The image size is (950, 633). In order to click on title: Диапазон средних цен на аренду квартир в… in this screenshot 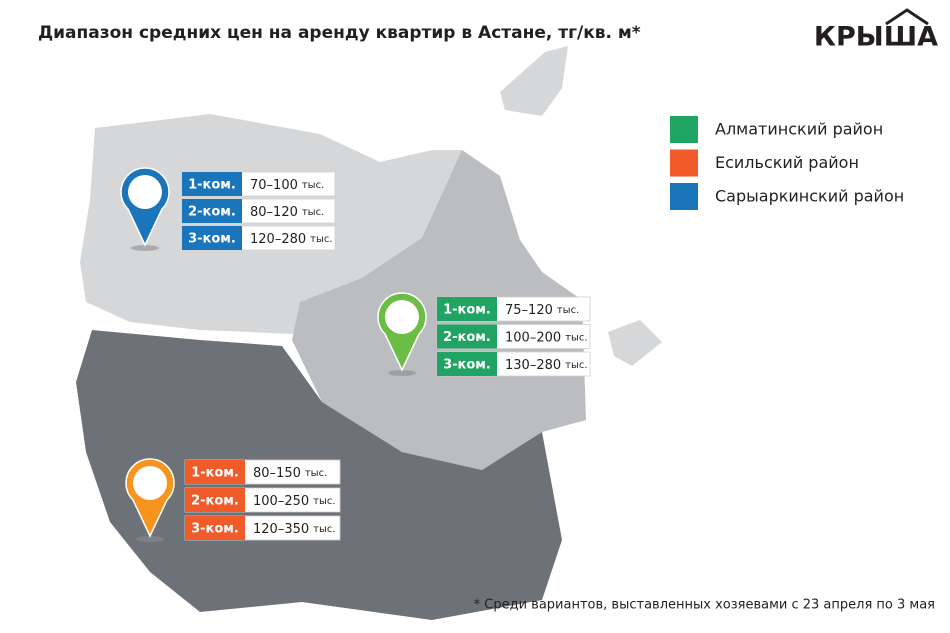, I will do `click(339, 33)`.